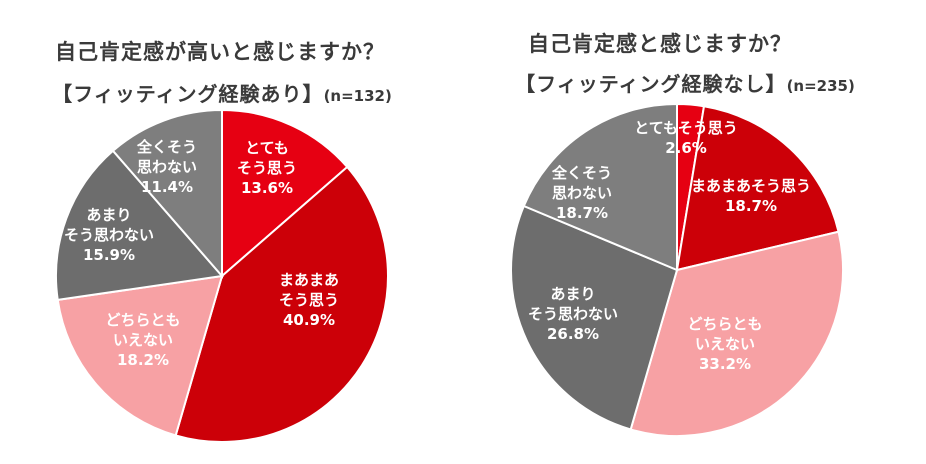 This screenshot has width=926, height=464. I want to click on slice-category-label: まあまあ, so click(309, 280).